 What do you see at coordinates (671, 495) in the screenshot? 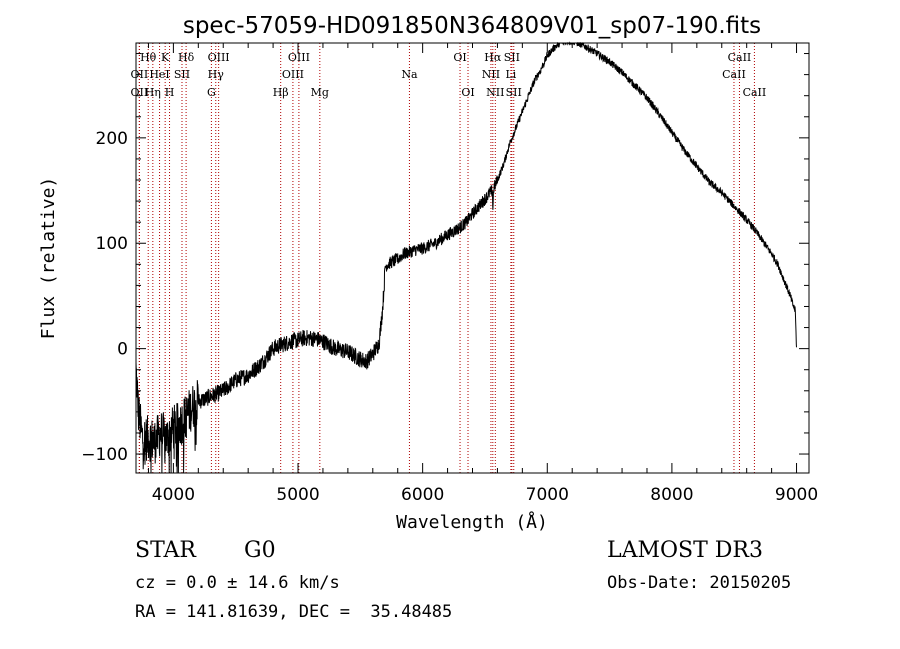
I see `x-tick-label: 8000` at bounding box center [671, 495].